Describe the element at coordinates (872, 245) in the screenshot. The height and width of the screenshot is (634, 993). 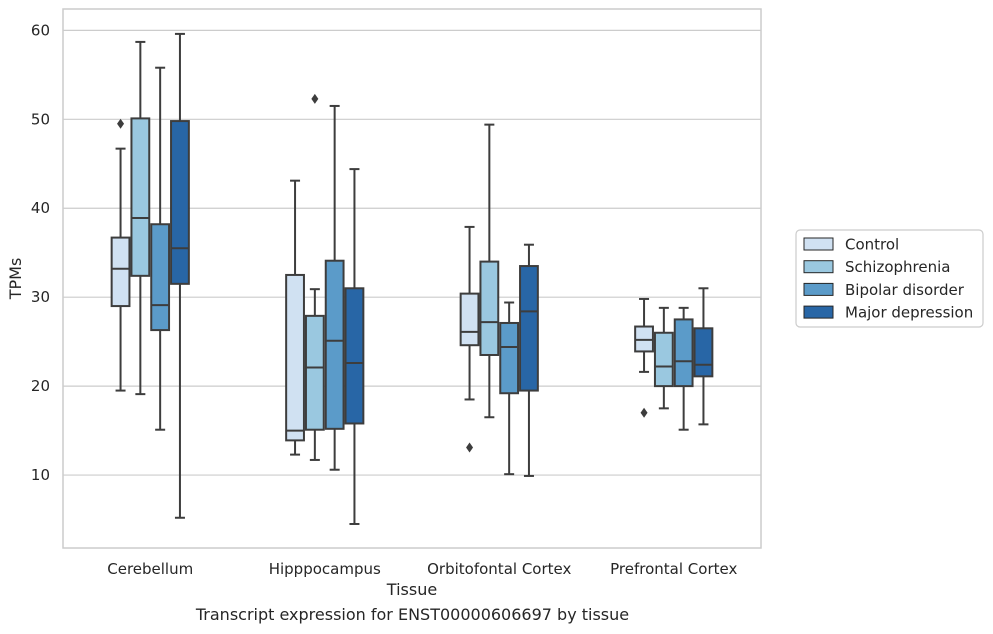
I see `legend-label: Control` at that location.